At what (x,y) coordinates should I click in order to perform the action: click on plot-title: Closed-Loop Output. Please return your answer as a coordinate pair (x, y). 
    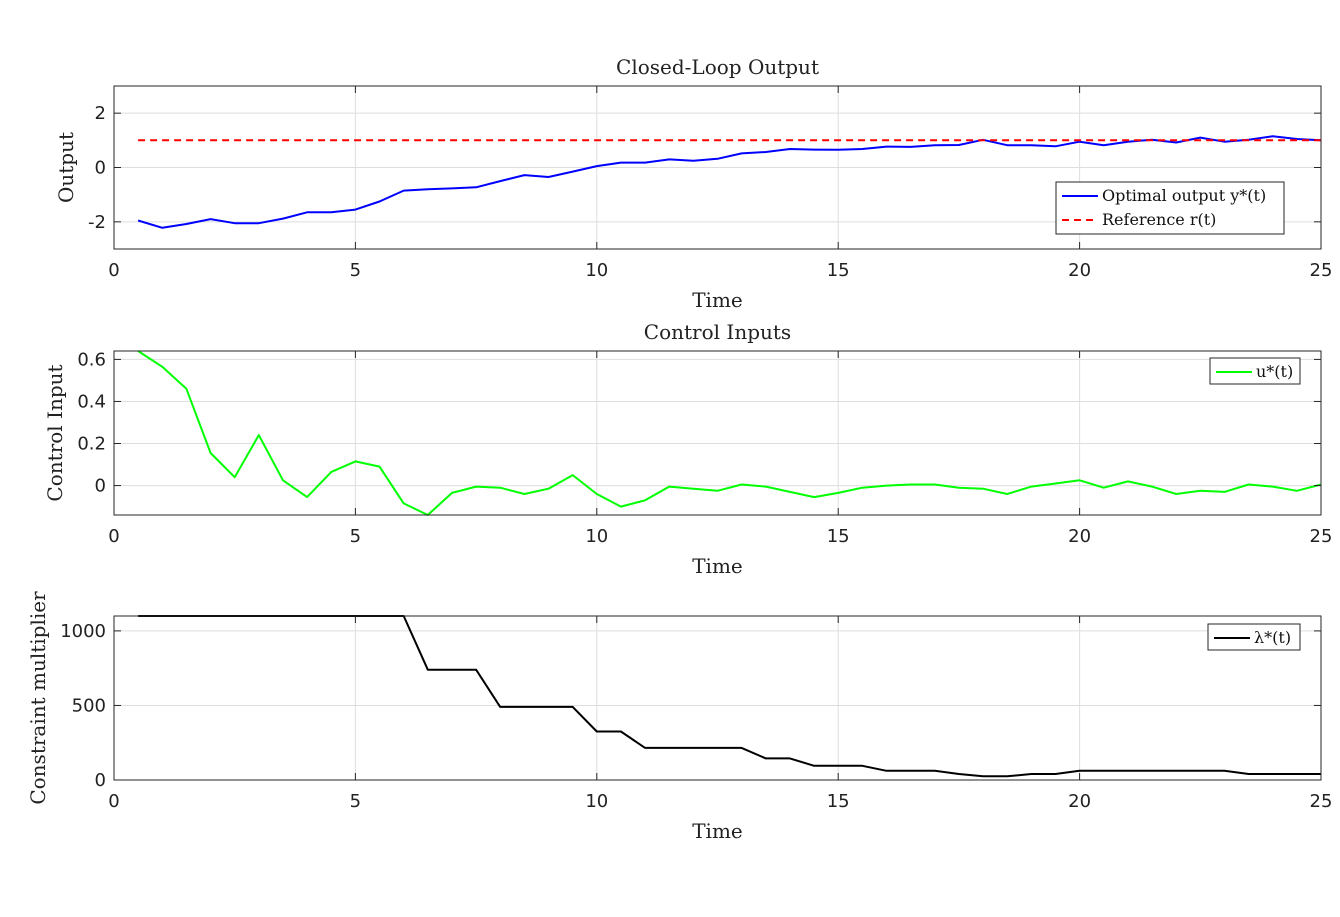
    Looking at the image, I should click on (717, 67).